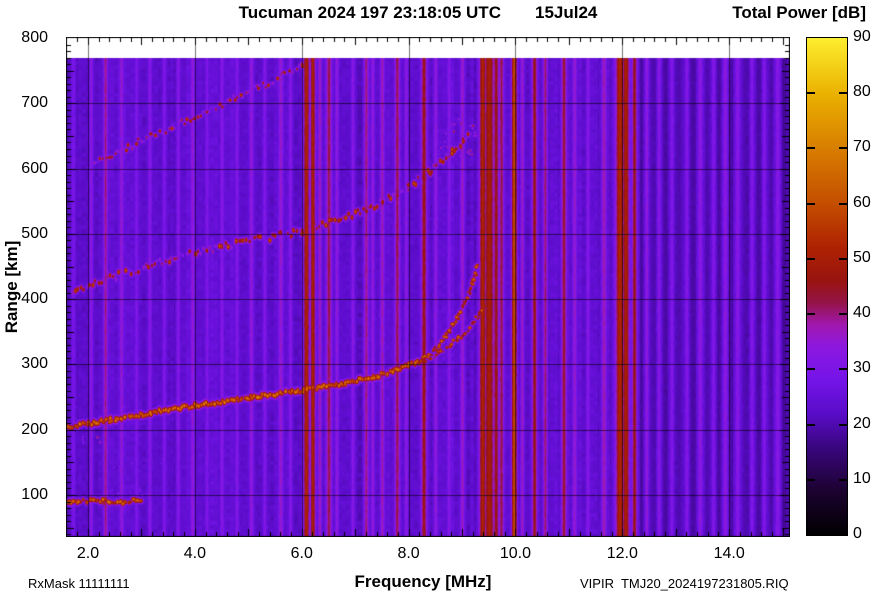 This screenshot has height=595, width=874. I want to click on x-tick-label: 14.0, so click(729, 553).